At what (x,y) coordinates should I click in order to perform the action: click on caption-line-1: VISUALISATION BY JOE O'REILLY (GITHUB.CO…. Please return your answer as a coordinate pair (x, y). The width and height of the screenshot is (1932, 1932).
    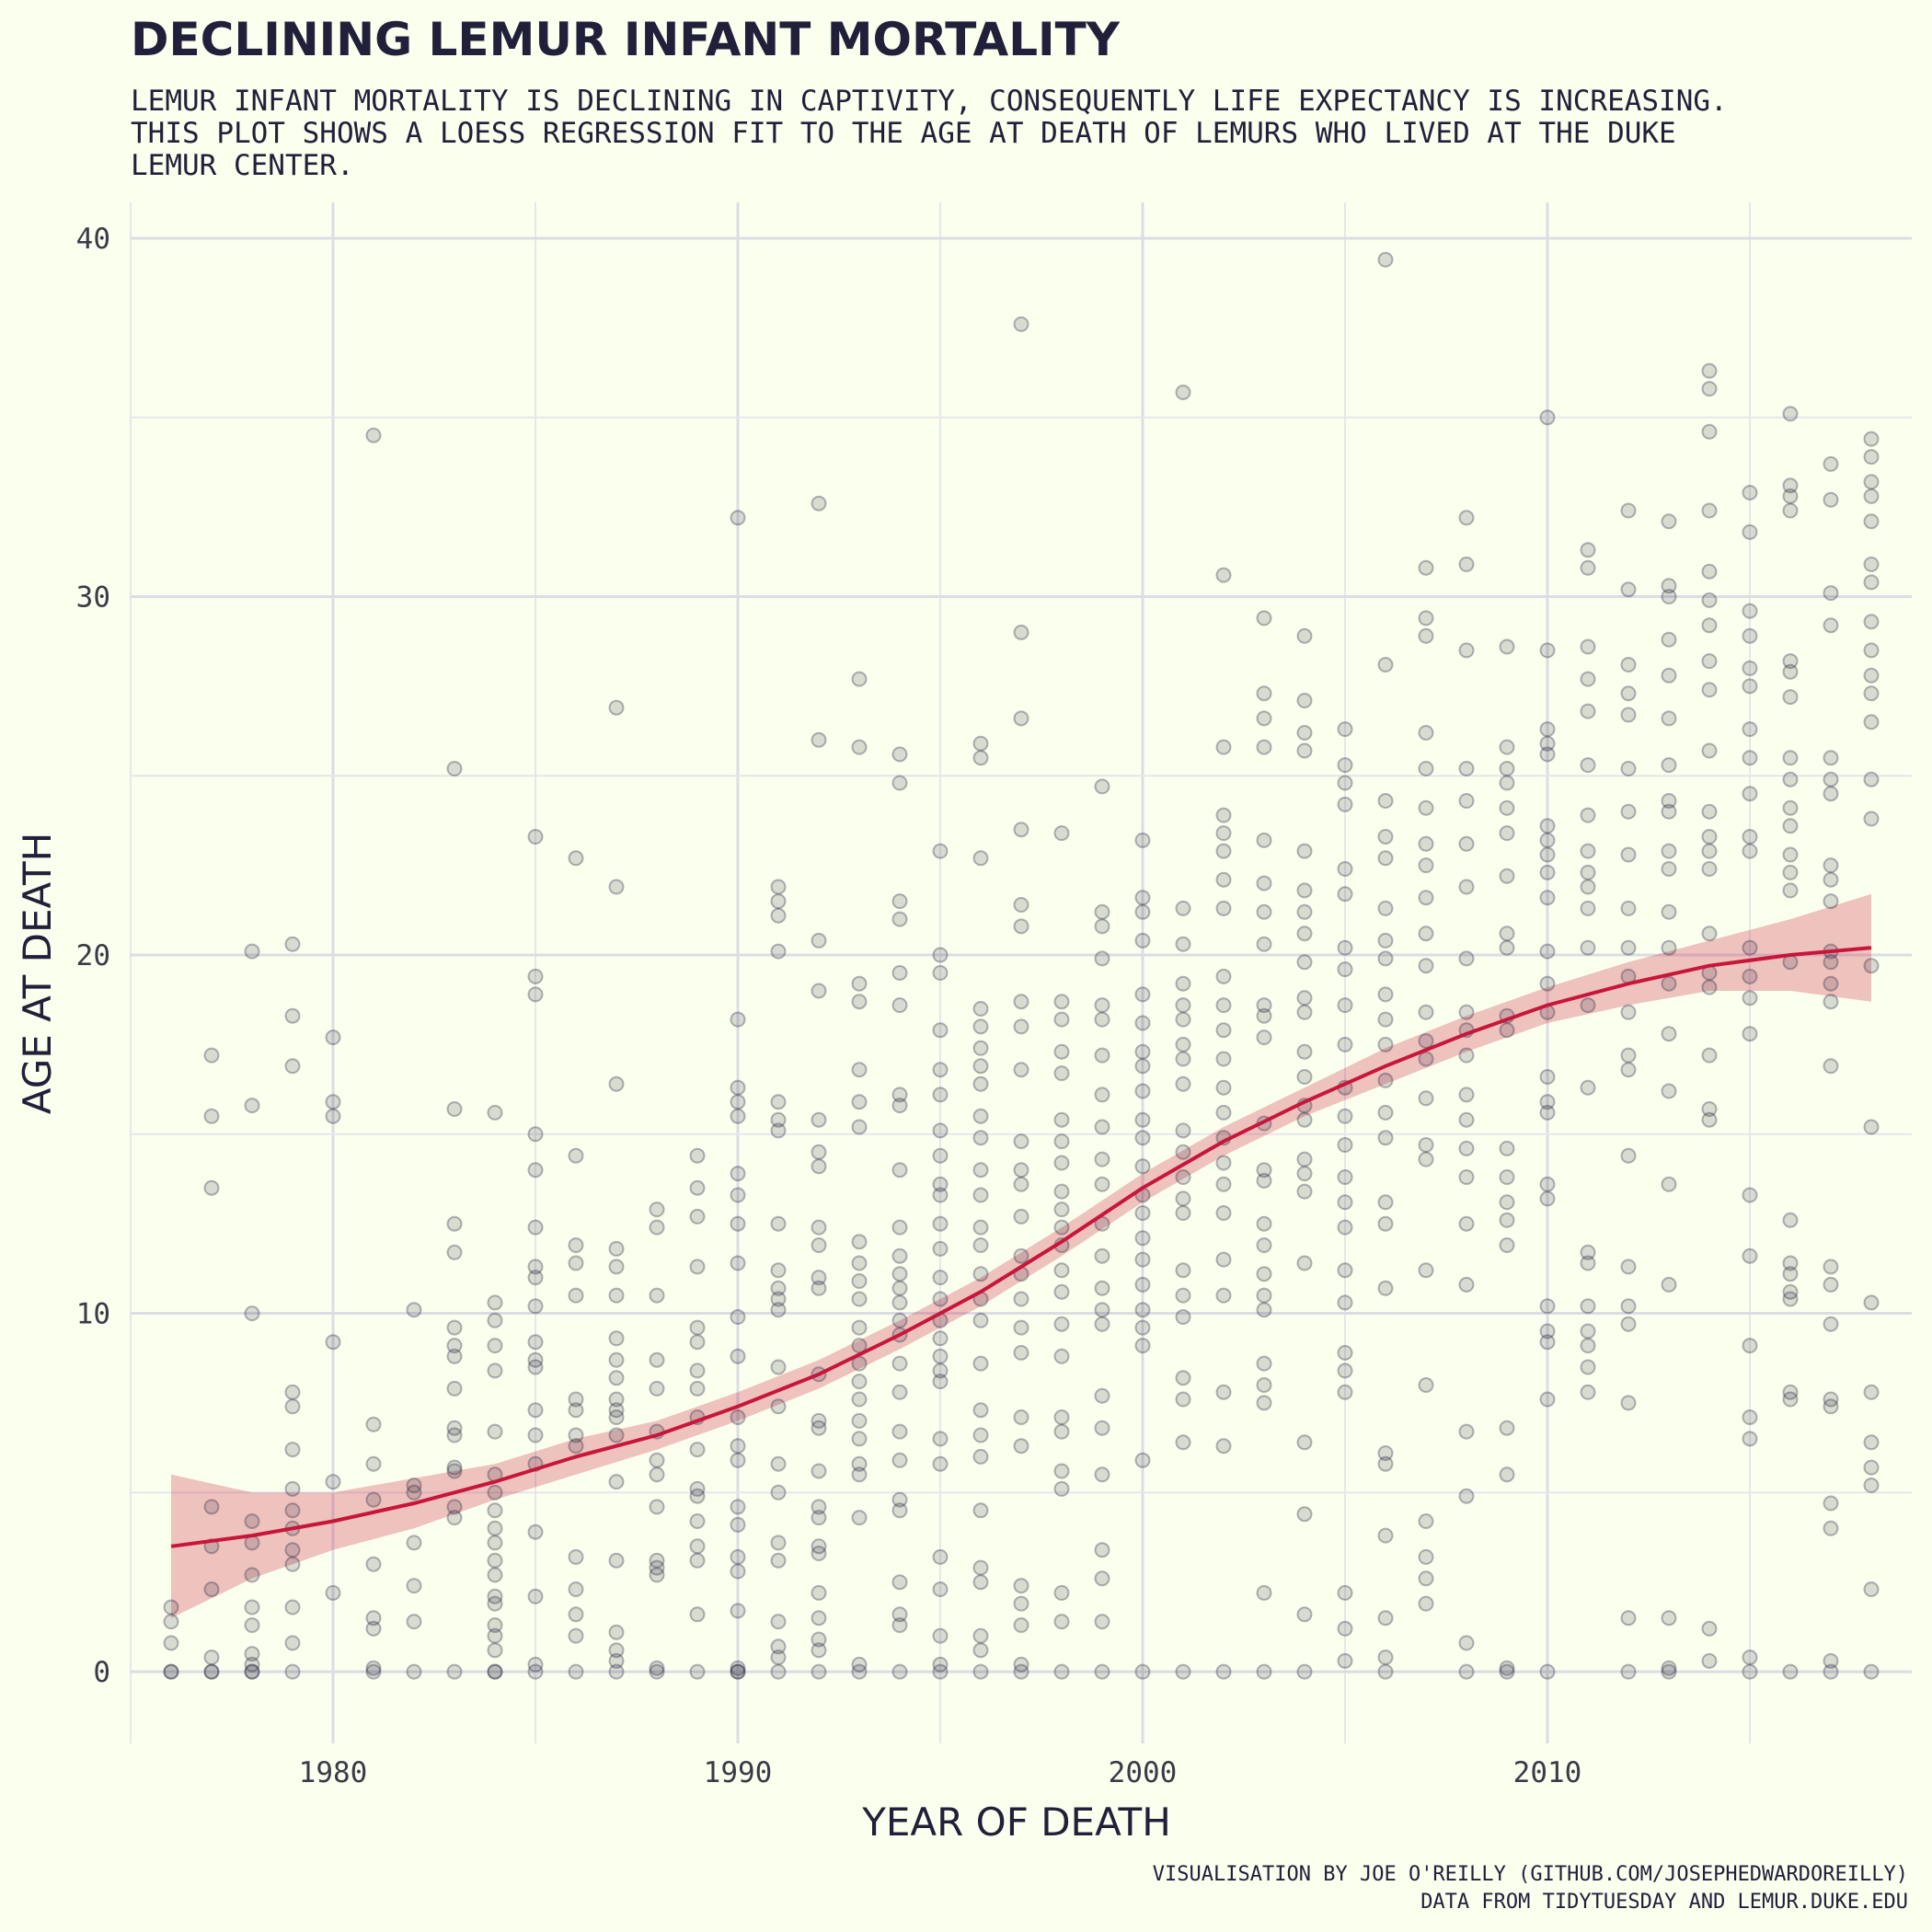
    Looking at the image, I should click on (1530, 1874).